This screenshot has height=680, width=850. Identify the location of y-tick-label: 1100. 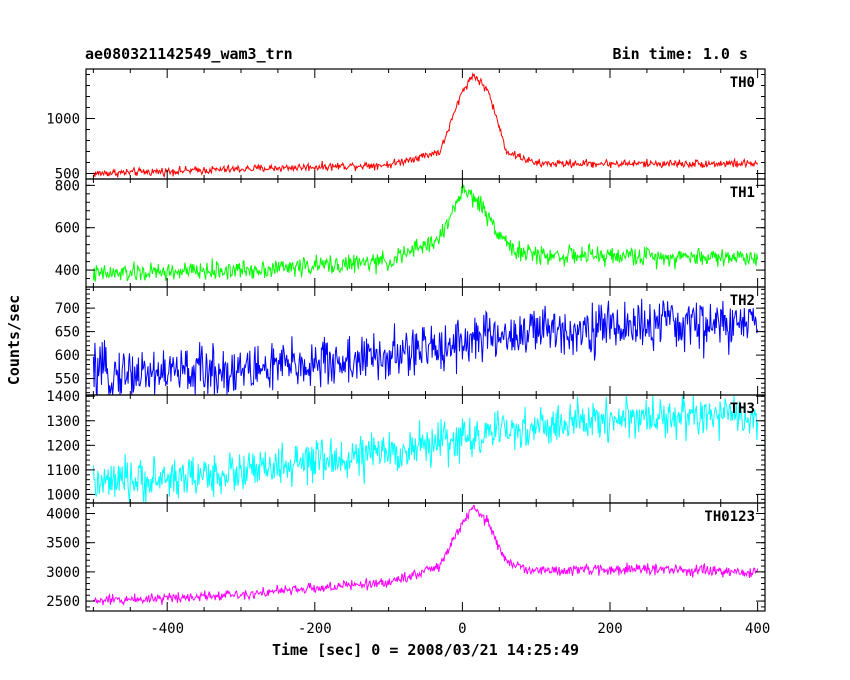
(63, 471).